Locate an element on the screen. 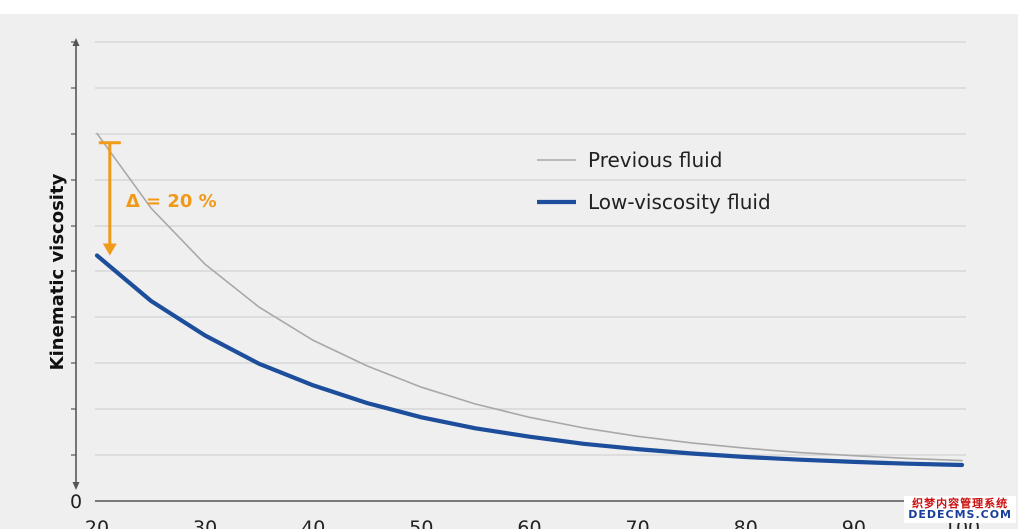 The image size is (1024, 529). y-axis-title: Kinematic viscosity is located at coordinates (57, 271).